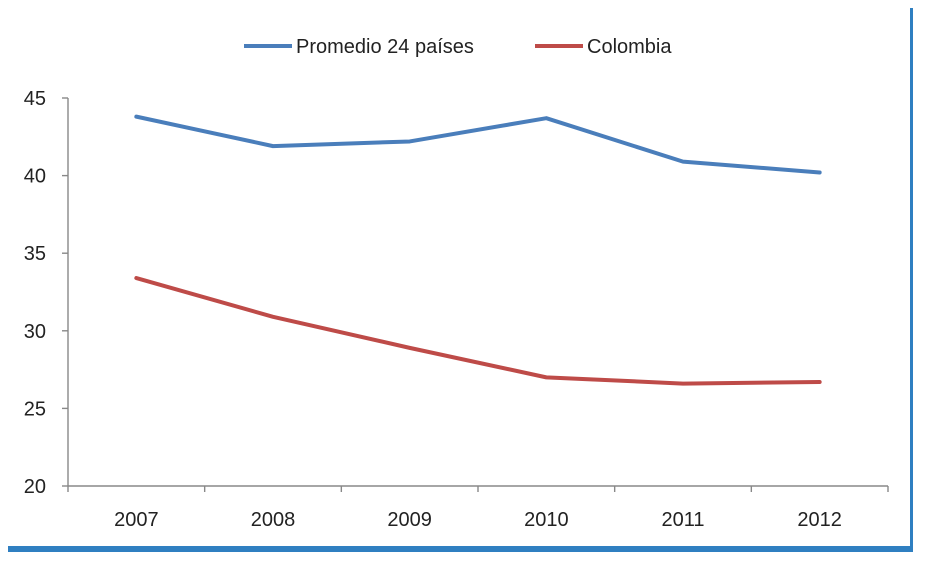  What do you see at coordinates (273, 520) in the screenshot?
I see `x-tick-label: 2008` at bounding box center [273, 520].